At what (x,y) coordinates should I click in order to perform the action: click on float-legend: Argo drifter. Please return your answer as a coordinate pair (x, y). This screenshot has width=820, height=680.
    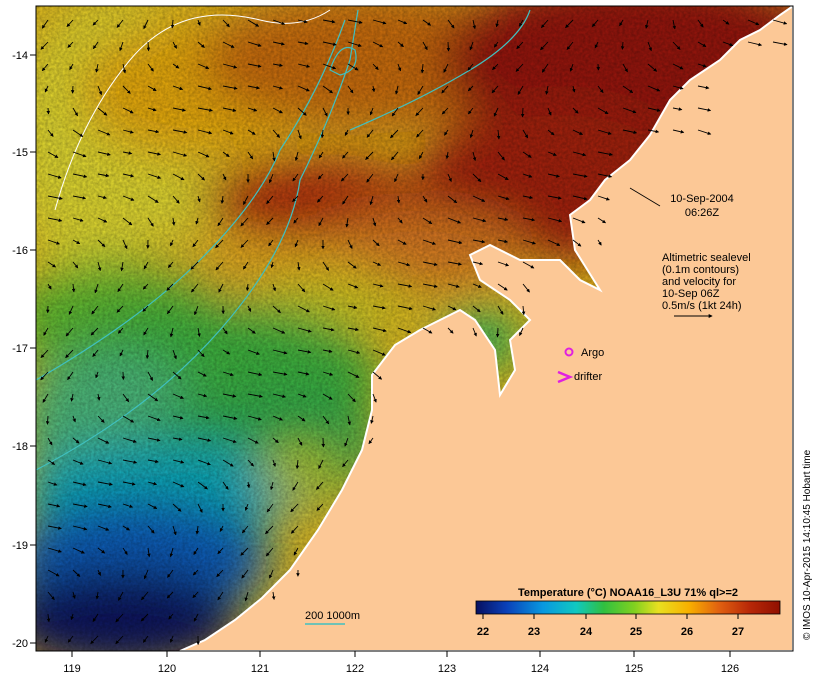
    Looking at the image, I should click on (580, 365).